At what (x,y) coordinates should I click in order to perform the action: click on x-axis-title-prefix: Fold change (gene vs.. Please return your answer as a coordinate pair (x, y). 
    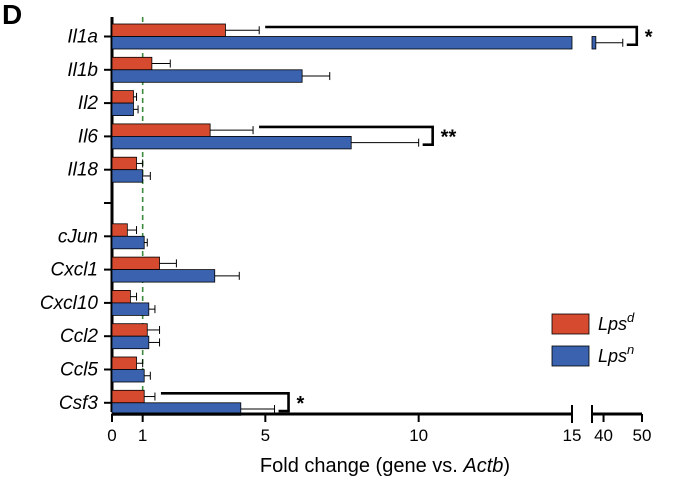
    Looking at the image, I should click on (361, 466).